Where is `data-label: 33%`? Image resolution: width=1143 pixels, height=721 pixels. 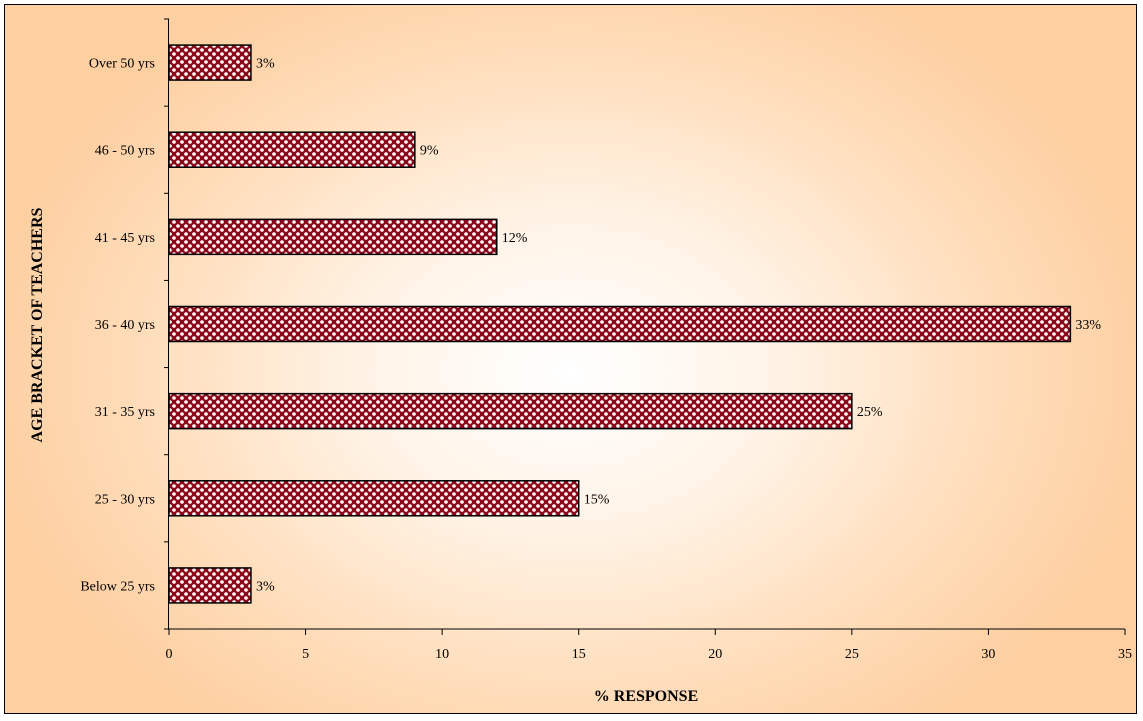 data-label: 33% is located at coordinates (1088, 325).